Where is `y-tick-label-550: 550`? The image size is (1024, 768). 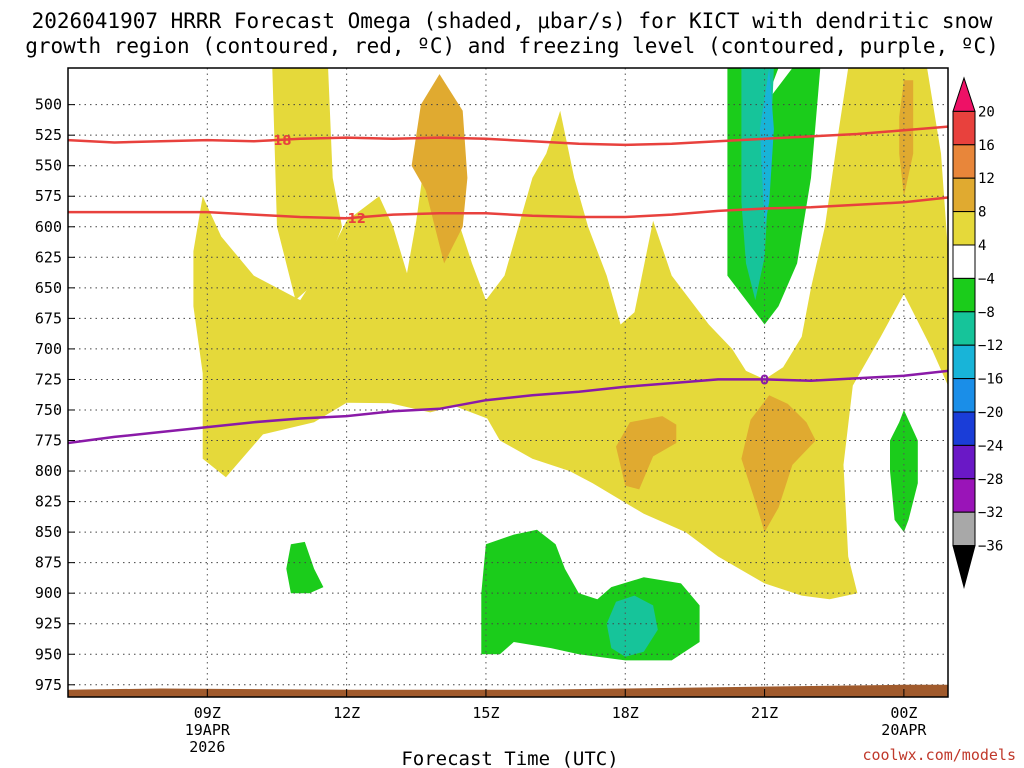
y-tick-label-550: 550 is located at coordinates (48, 166).